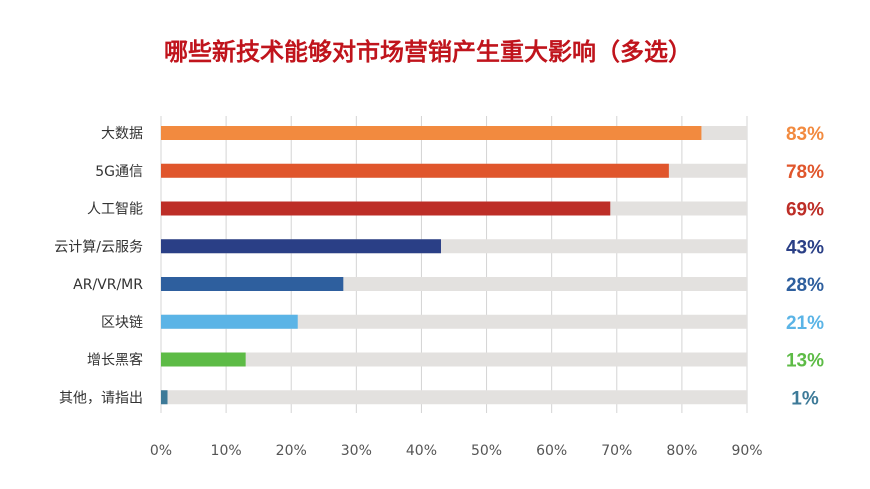 This screenshot has height=489, width=870. I want to click on category-label: 区块链, so click(122, 323).